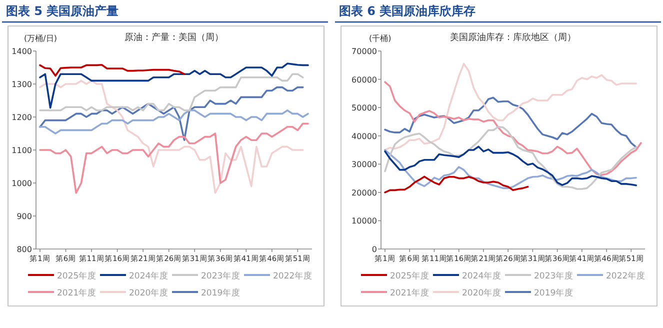 The image size is (663, 328). What do you see at coordinates (364, 165) in the screenshot?
I see `y-tick-label: 30000` at bounding box center [364, 165].